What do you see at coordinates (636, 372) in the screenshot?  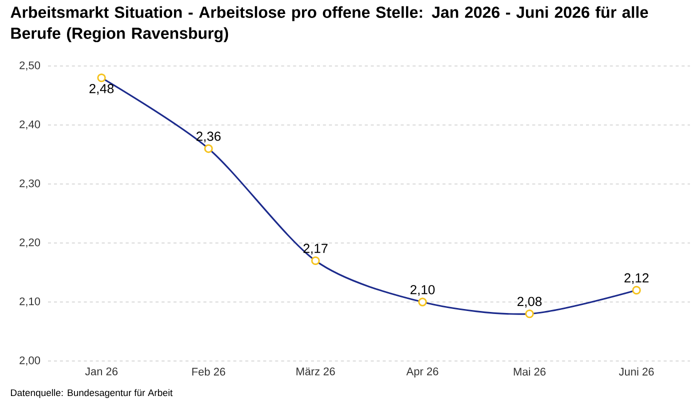 I see `x-tick-label: Juni 26` at bounding box center [636, 372].